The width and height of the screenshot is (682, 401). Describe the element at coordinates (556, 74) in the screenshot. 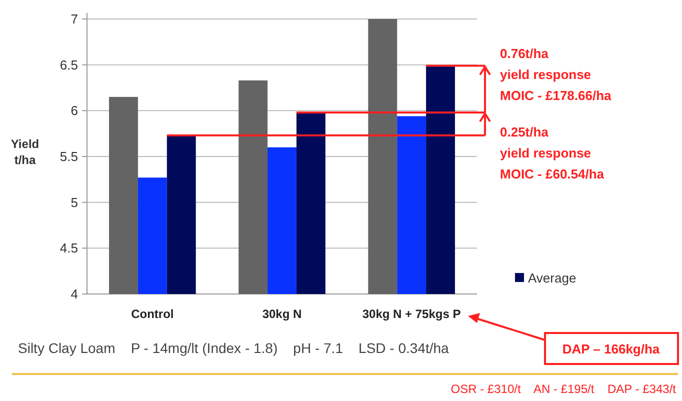

I see `text: 0.76t/ha yield response MOIC - £178.66/ha` at that location.